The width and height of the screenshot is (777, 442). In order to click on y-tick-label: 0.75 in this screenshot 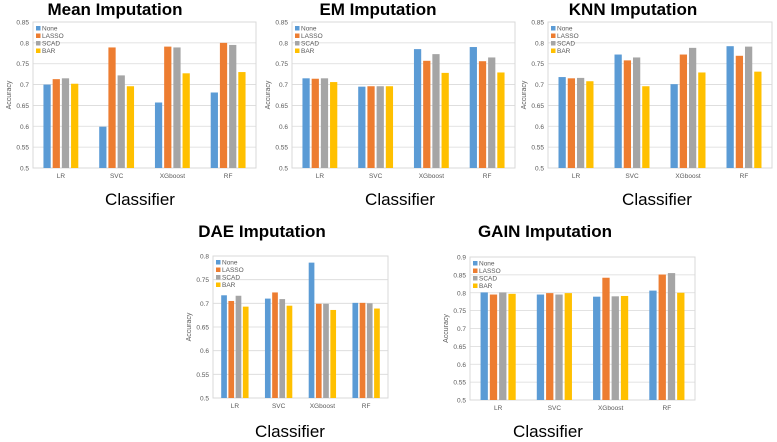, I will do `click(459, 311)`.